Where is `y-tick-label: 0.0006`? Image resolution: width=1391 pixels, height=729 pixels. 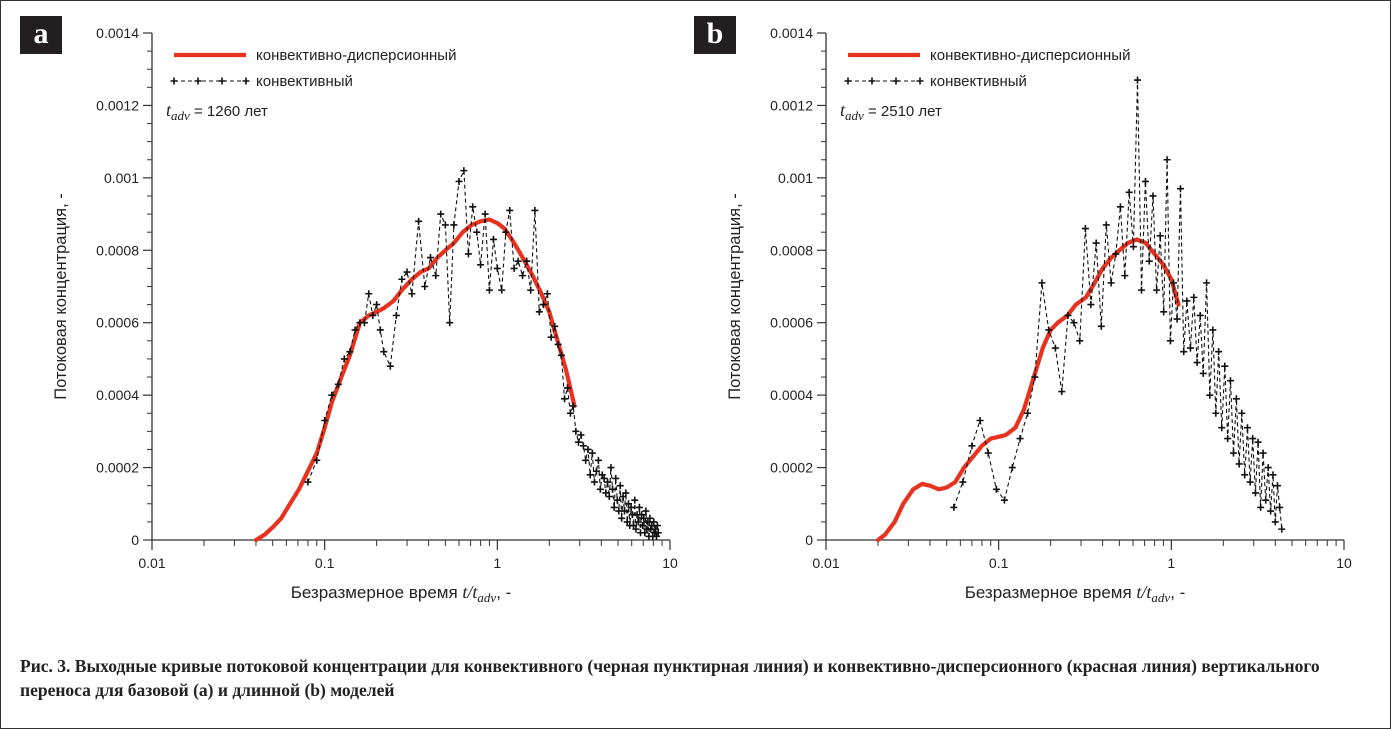
y-tick-label: 0.0006 is located at coordinates (791, 323).